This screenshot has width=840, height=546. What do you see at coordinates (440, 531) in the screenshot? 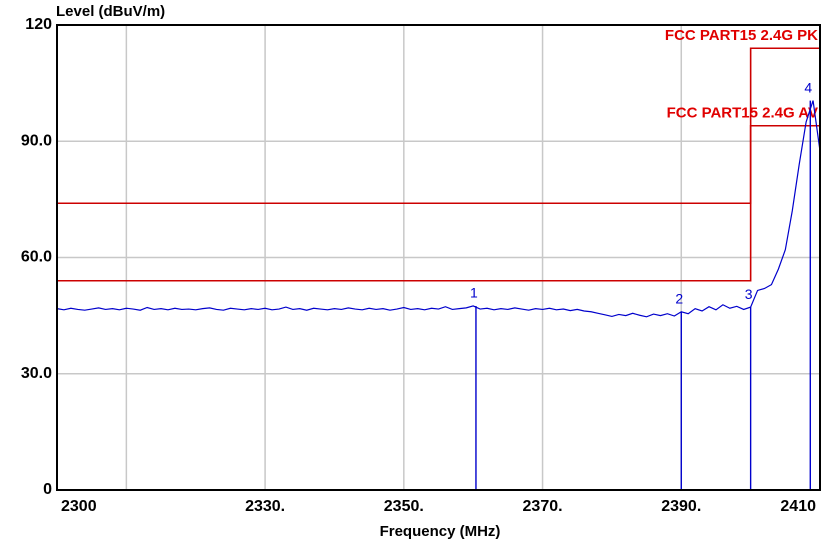
I see `x-axis-label: Frequency (MHz)` at bounding box center [440, 531].